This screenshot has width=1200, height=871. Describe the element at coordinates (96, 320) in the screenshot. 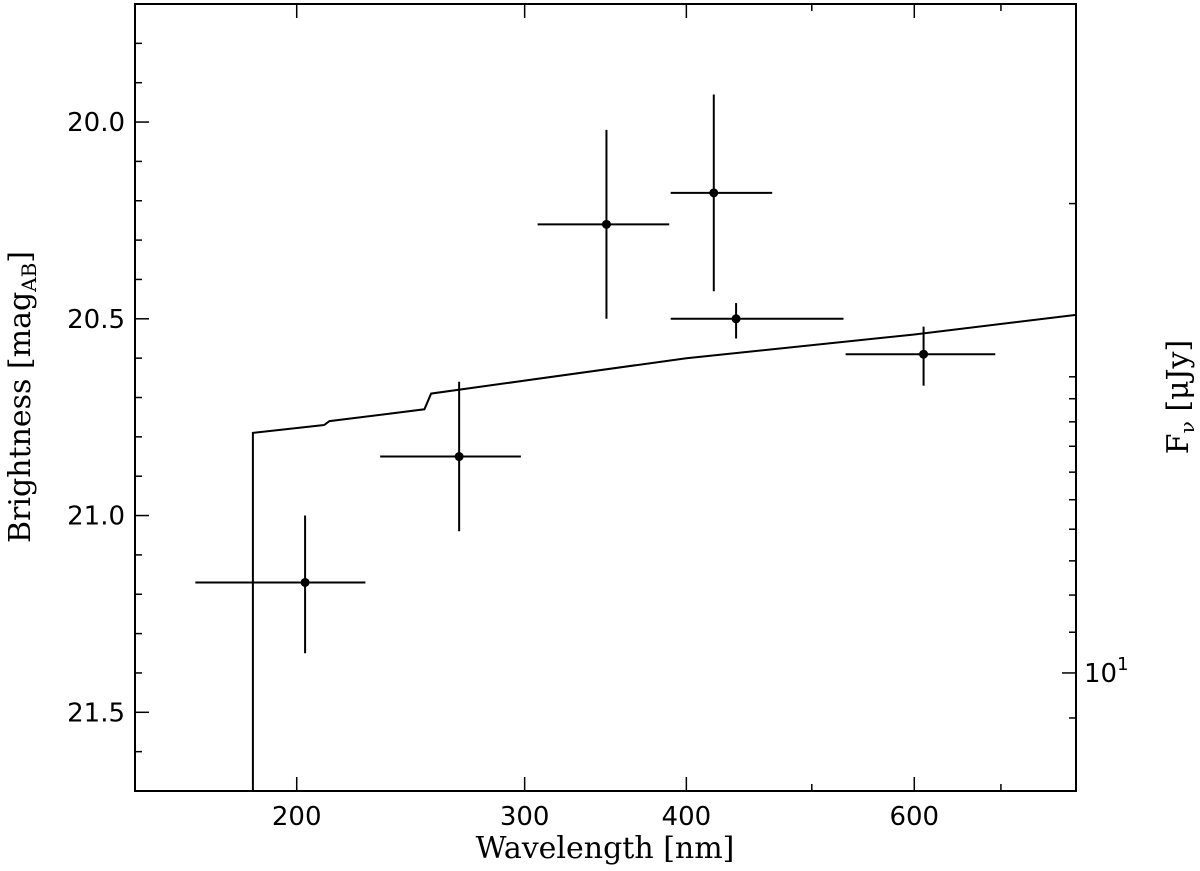

I see `y-tick-label: 20.5` at that location.